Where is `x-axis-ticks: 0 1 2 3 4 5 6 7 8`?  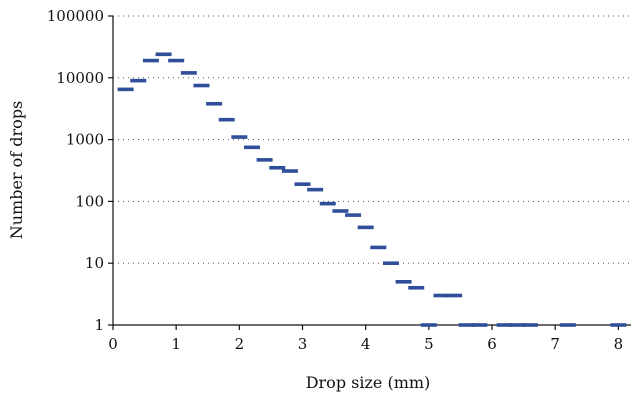 x-axis-ticks: 0 1 2 3 4 5 6 7 8 is located at coordinates (365, 339).